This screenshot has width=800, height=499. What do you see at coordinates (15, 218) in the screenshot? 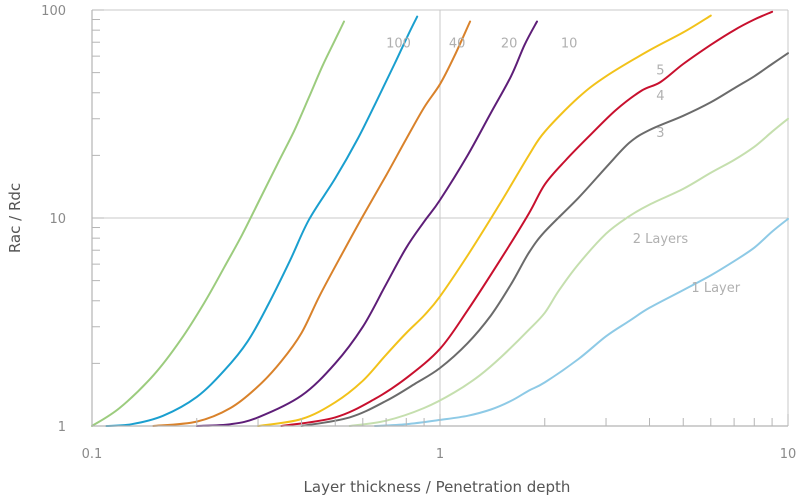
I see `y-axis-title: Rac / Rdc` at bounding box center [15, 218].